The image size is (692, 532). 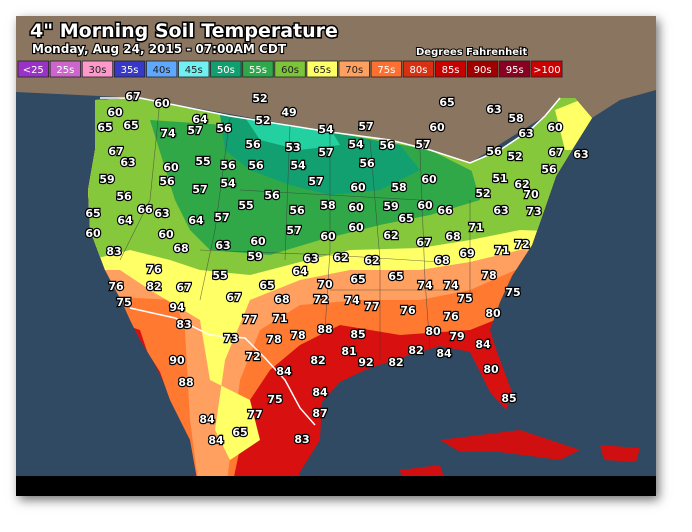 I want to click on legend-label: 85s, so click(x=451, y=70).